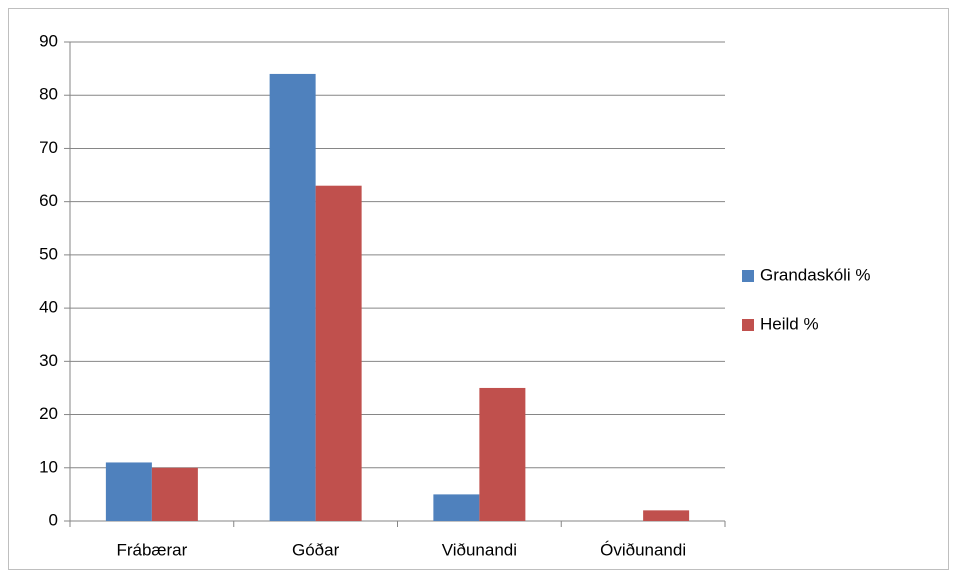  Describe the element at coordinates (48, 253) in the screenshot. I see `y-tick-label: 50` at that location.